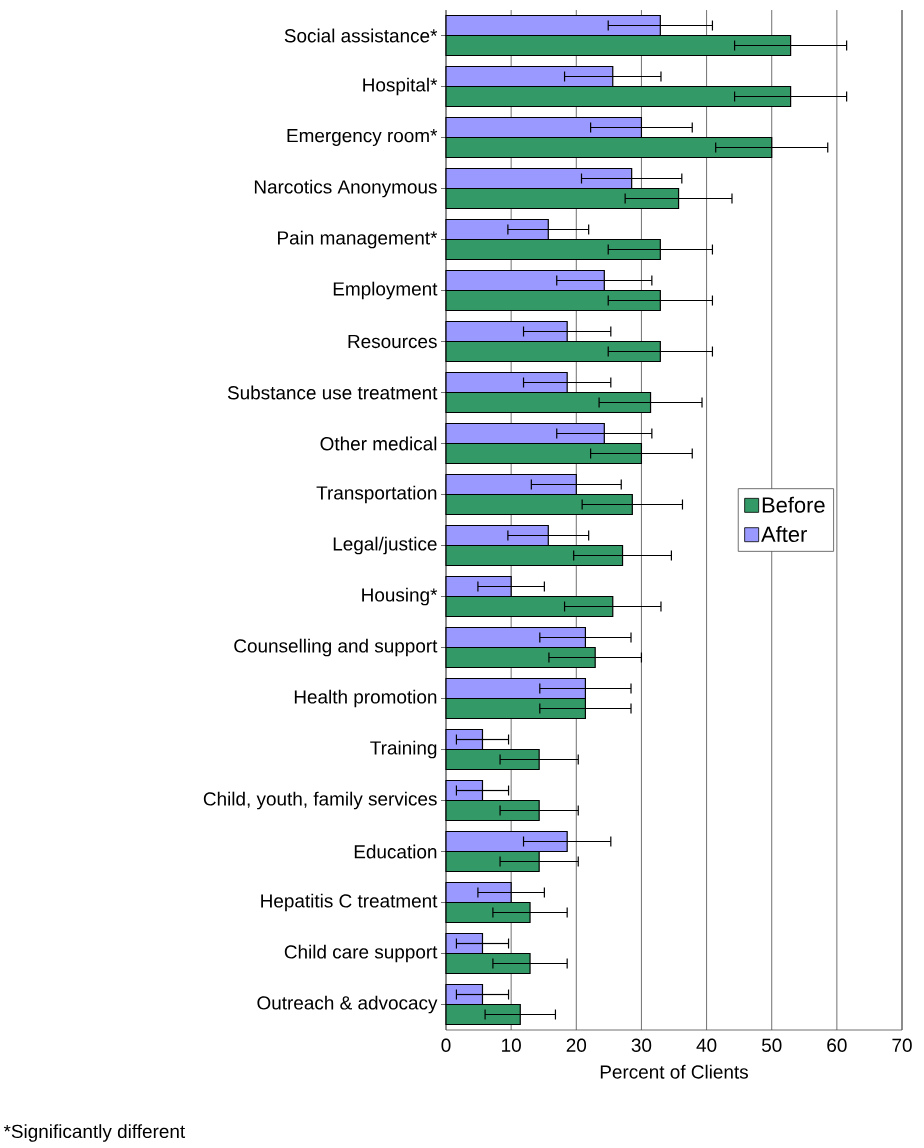  What do you see at coordinates (332, 392) in the screenshot?
I see `y-tick-label: Substance use treatment` at bounding box center [332, 392].